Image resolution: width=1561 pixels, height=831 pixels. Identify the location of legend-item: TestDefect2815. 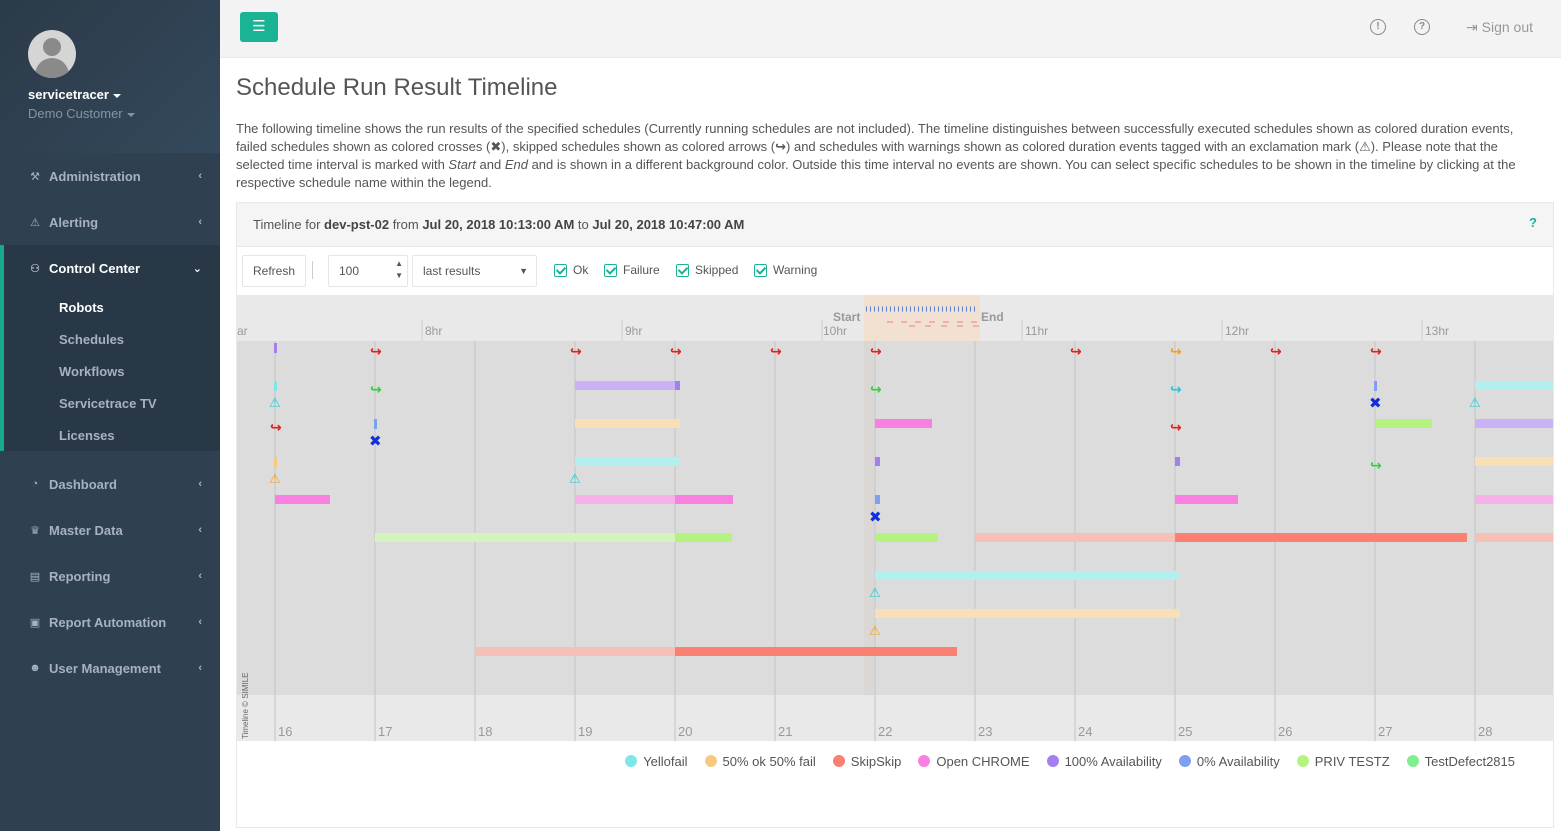
(1460, 761).